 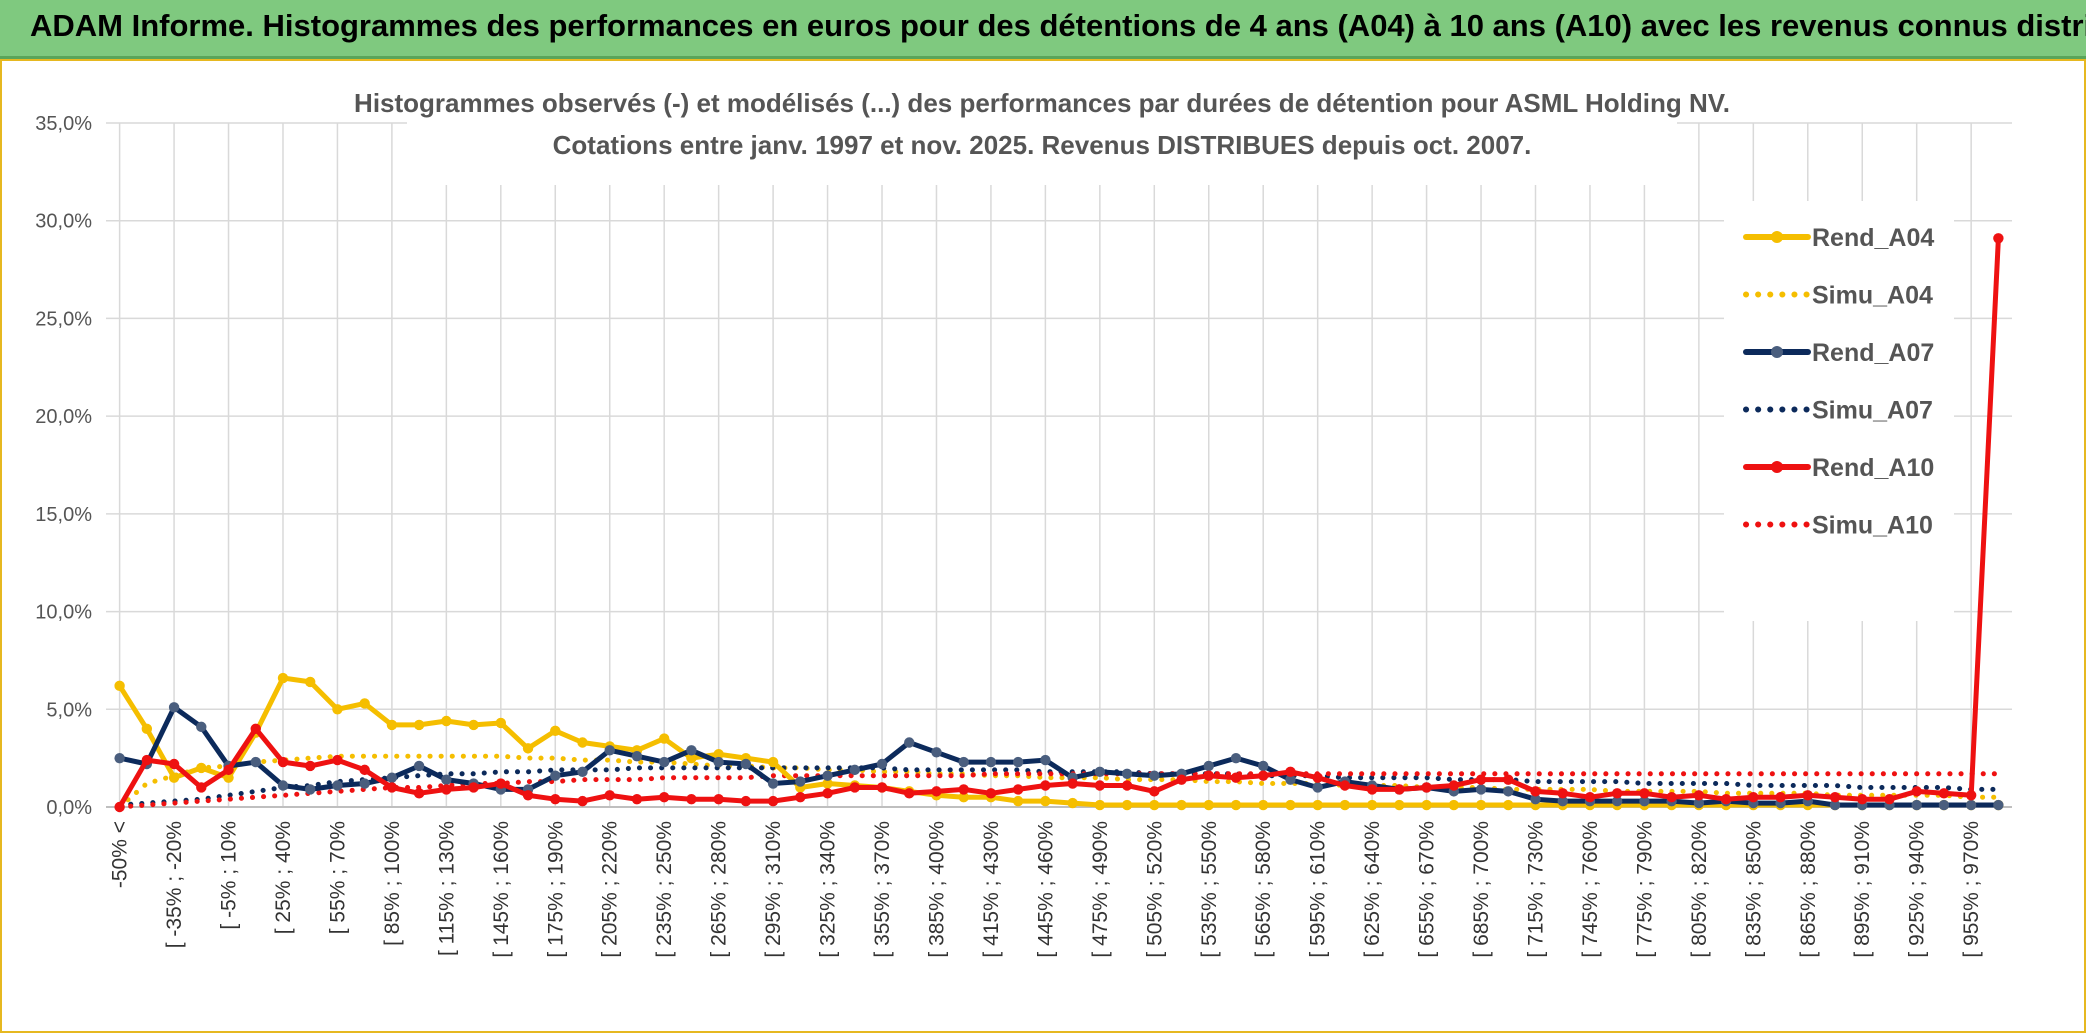 I want to click on x-tick-label: [ -5% ; 10%, so click(x=229, y=875).